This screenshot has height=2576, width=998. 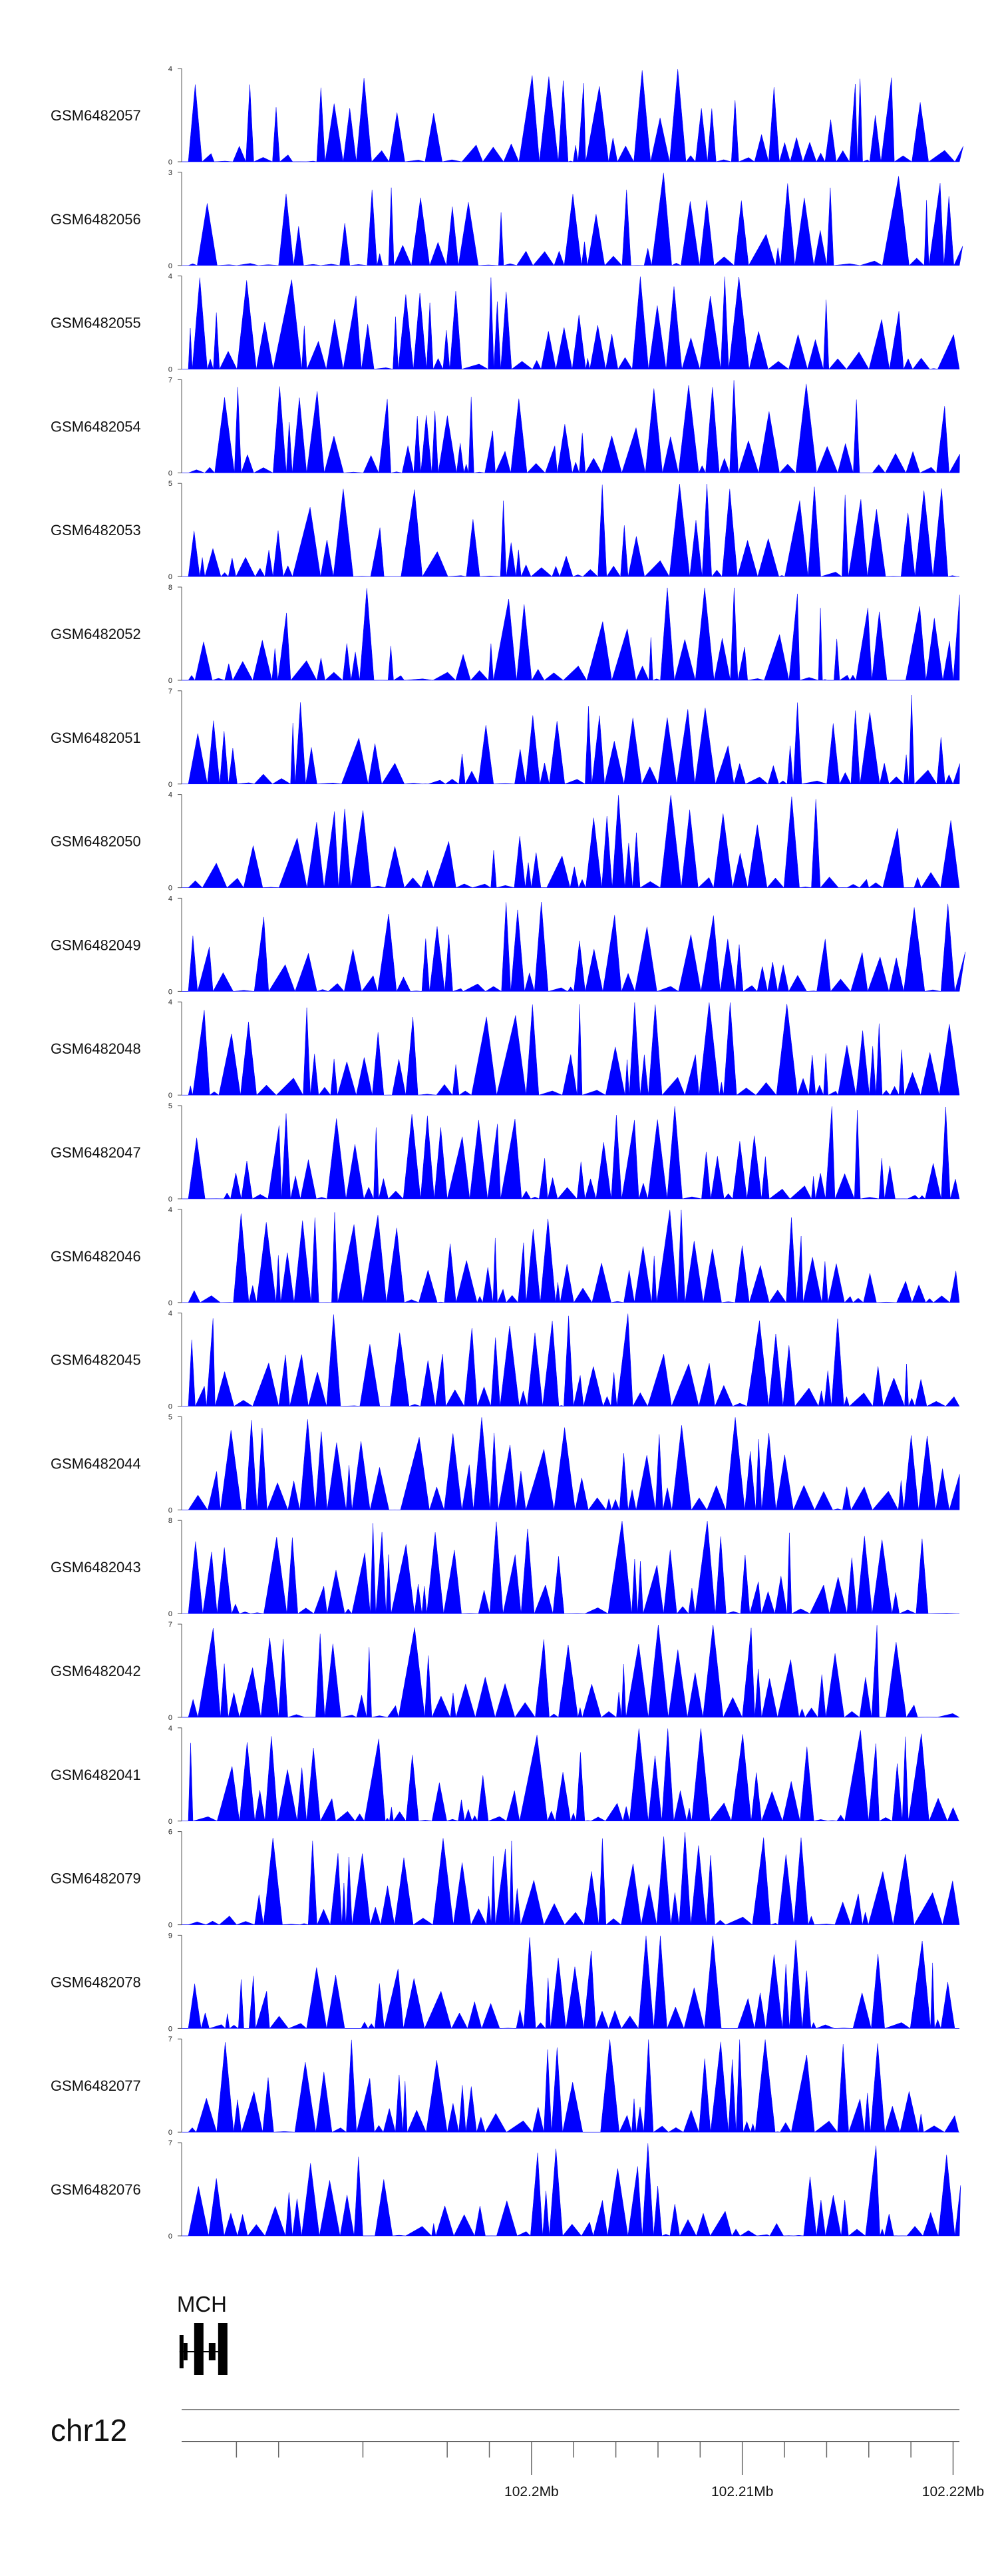 What do you see at coordinates (96, 426) in the screenshot?
I see `track-label: GSM6482054` at bounding box center [96, 426].